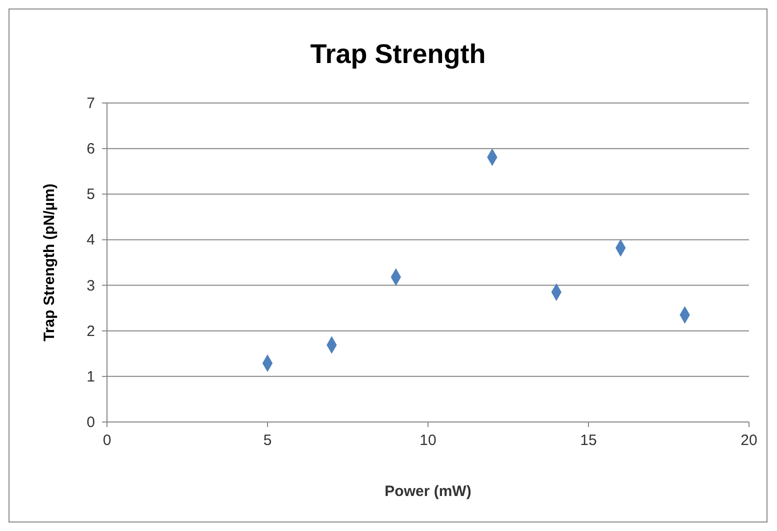 Image resolution: width=777 pixels, height=531 pixels. What do you see at coordinates (90, 195) in the screenshot?
I see `y-tick-label: 5` at bounding box center [90, 195].